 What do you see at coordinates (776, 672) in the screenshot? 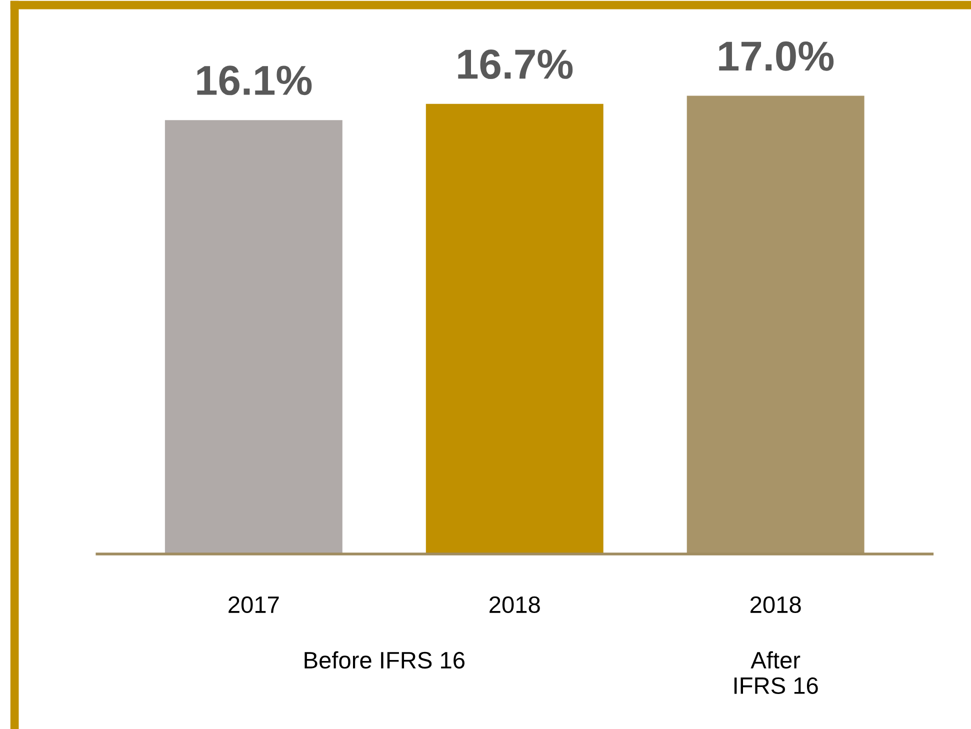
I see `text: After IFRS 16` at bounding box center [776, 672].